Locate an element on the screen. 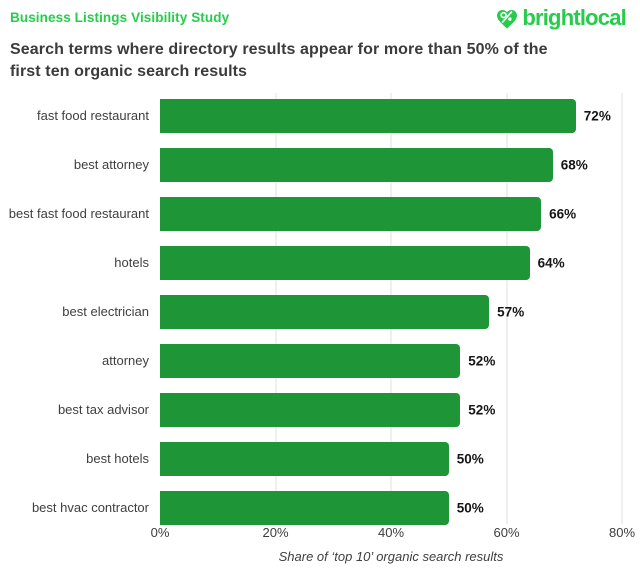 Image resolution: width=640 pixels, height=575 pixels. category-label: attorney is located at coordinates (125, 360).